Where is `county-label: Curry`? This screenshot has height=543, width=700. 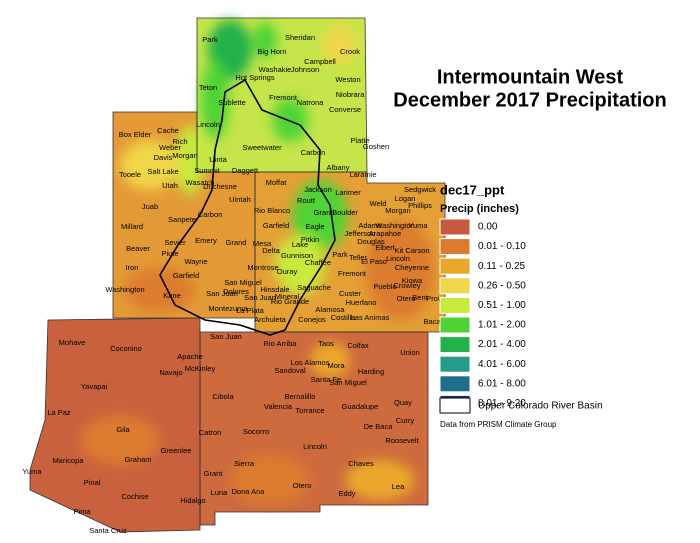 county-label: Curry is located at coordinates (405, 420).